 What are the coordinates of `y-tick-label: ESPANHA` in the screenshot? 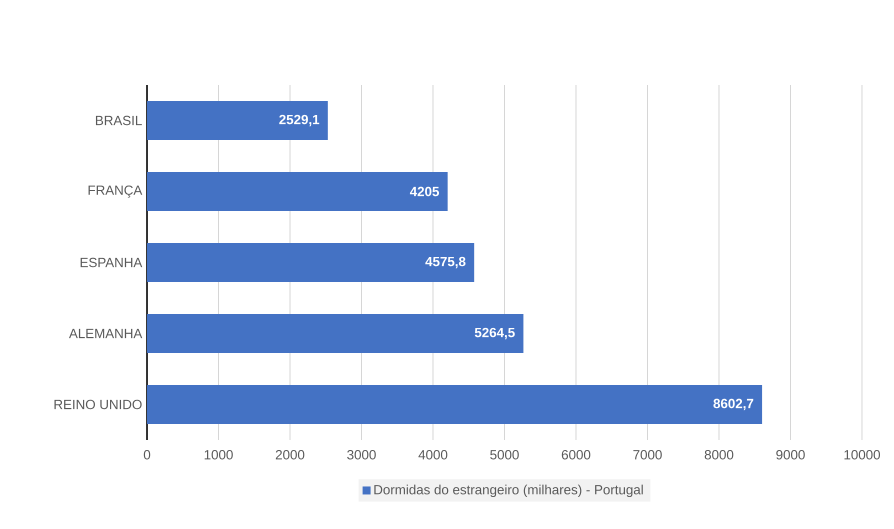 It's located at (111, 263).